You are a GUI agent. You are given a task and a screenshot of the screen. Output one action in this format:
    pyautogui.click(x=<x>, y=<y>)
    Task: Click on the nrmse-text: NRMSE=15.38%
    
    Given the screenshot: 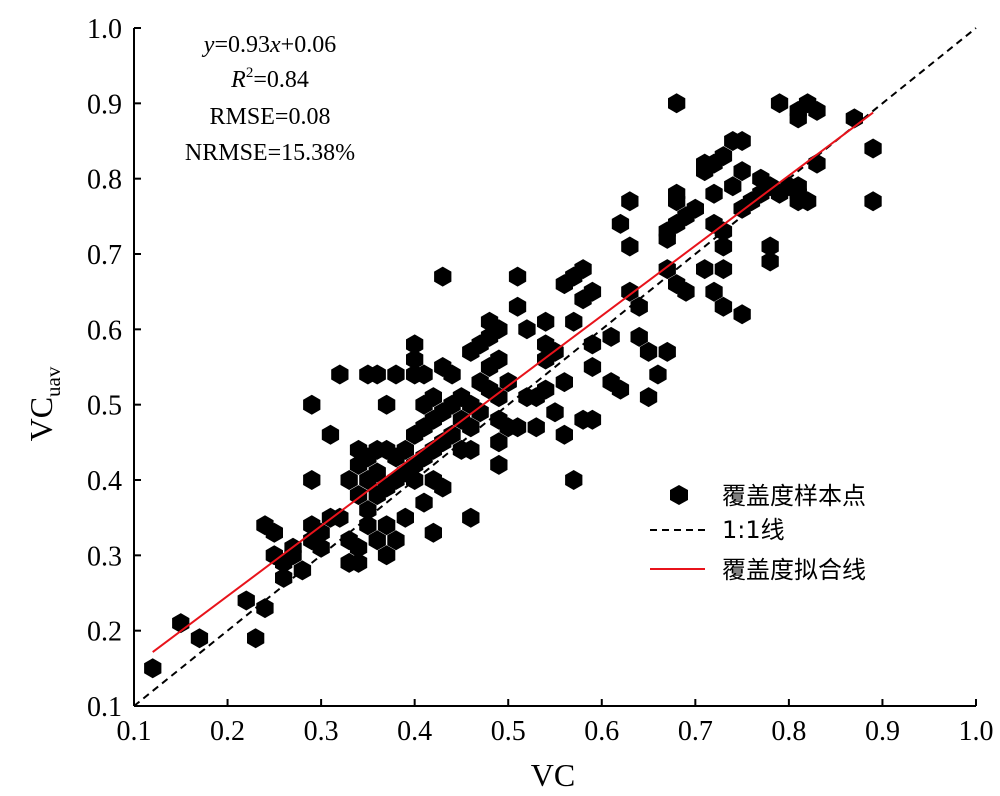 What is the action you would take?
    pyautogui.click(x=270, y=153)
    